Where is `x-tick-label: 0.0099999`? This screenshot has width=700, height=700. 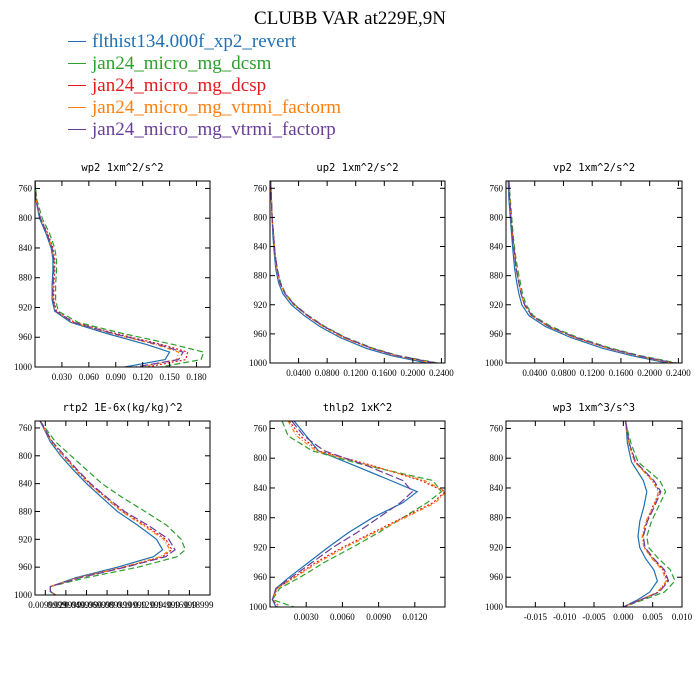 x-tick-label: 0.0099999 is located at coordinates (47, 605).